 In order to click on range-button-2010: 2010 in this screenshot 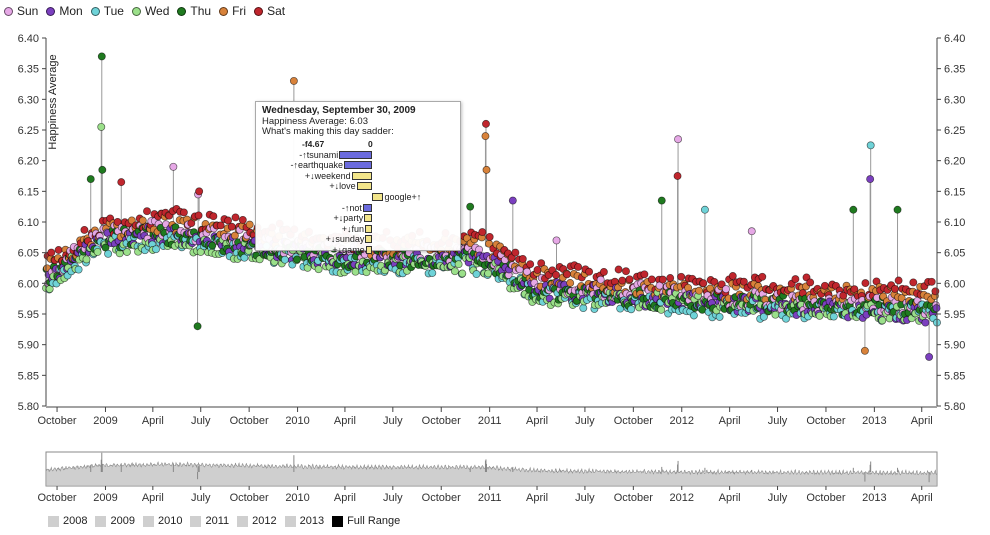, I will do `click(162, 521)`.